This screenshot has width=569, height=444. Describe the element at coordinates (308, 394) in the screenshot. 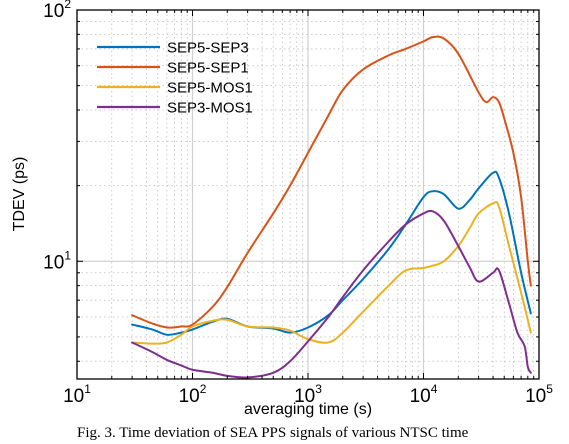

I see `x-tick-label: 10³` at that location.